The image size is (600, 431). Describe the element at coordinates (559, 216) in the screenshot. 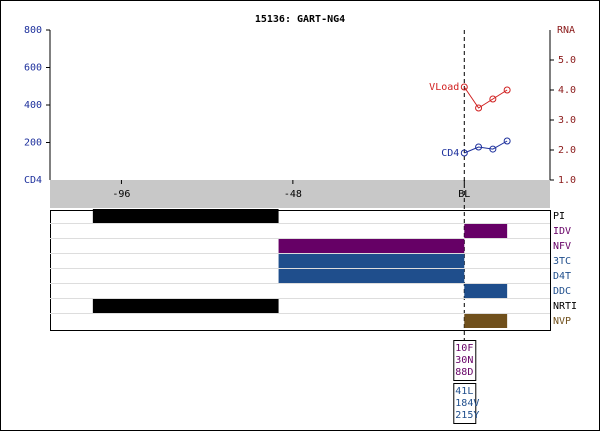

I see `drug-label: PI` at that location.